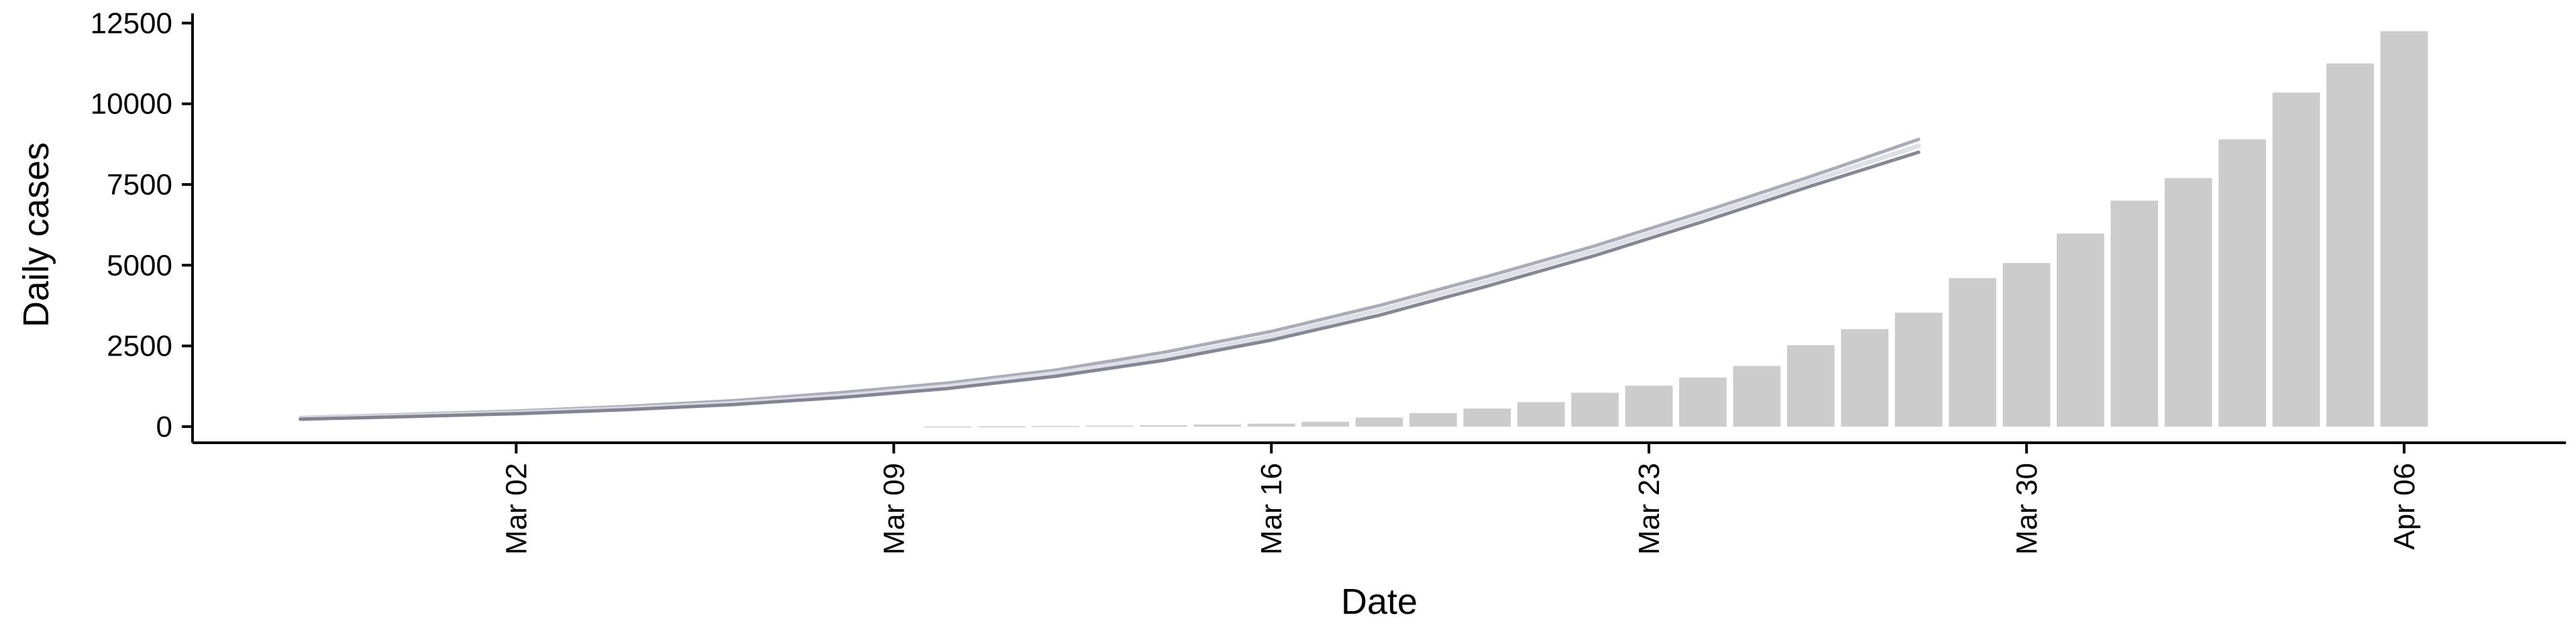 The height and width of the screenshot is (644, 2576). What do you see at coordinates (36, 234) in the screenshot?
I see `y-axis-title: Daily cases` at bounding box center [36, 234].